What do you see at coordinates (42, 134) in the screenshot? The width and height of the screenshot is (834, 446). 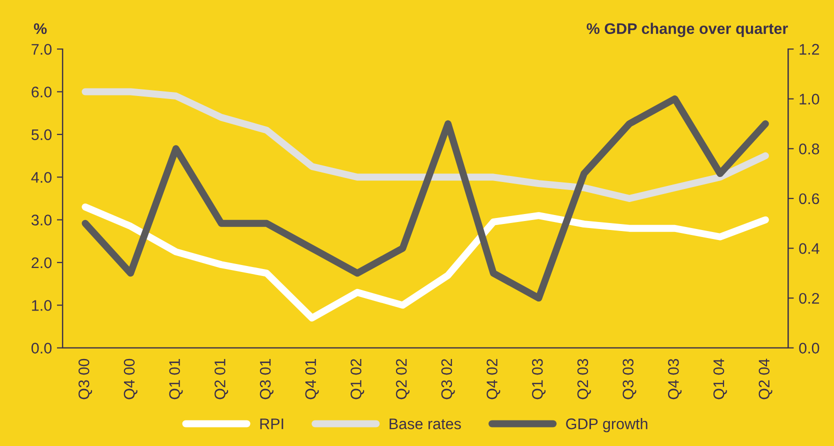 I see `y-tick-label: 5.0` at bounding box center [42, 134].